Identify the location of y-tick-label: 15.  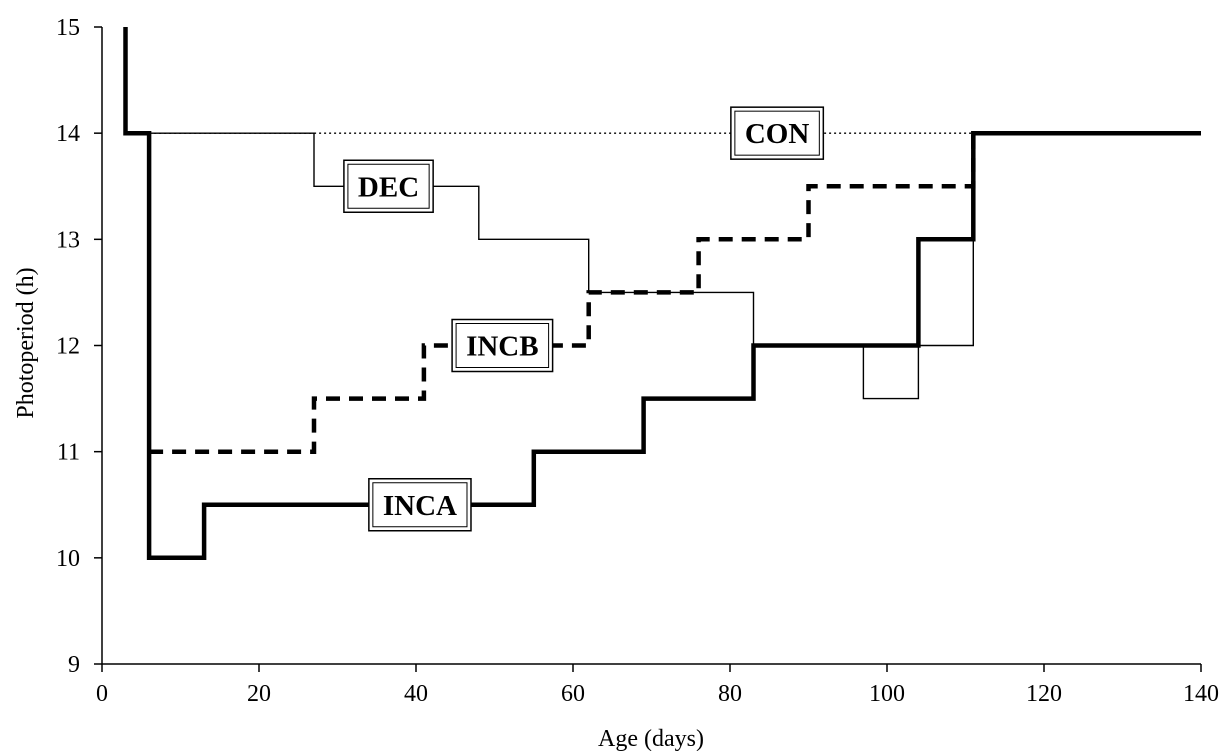
(68, 28).